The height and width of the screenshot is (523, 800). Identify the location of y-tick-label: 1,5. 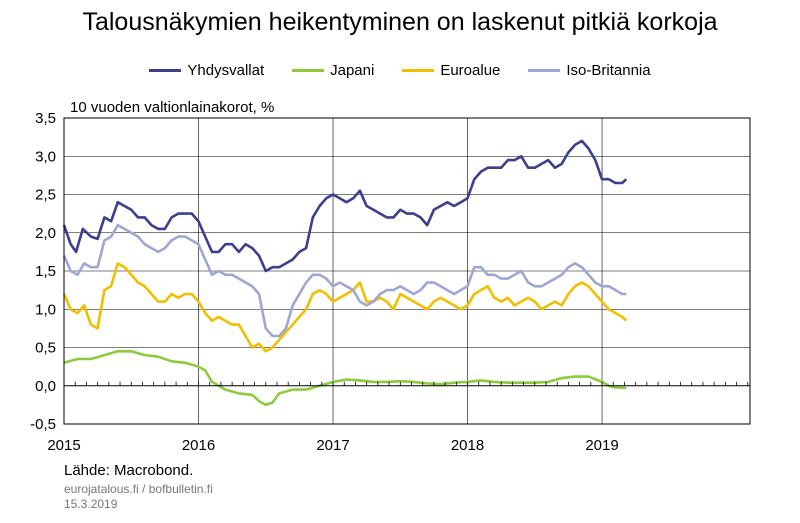
(45, 271).